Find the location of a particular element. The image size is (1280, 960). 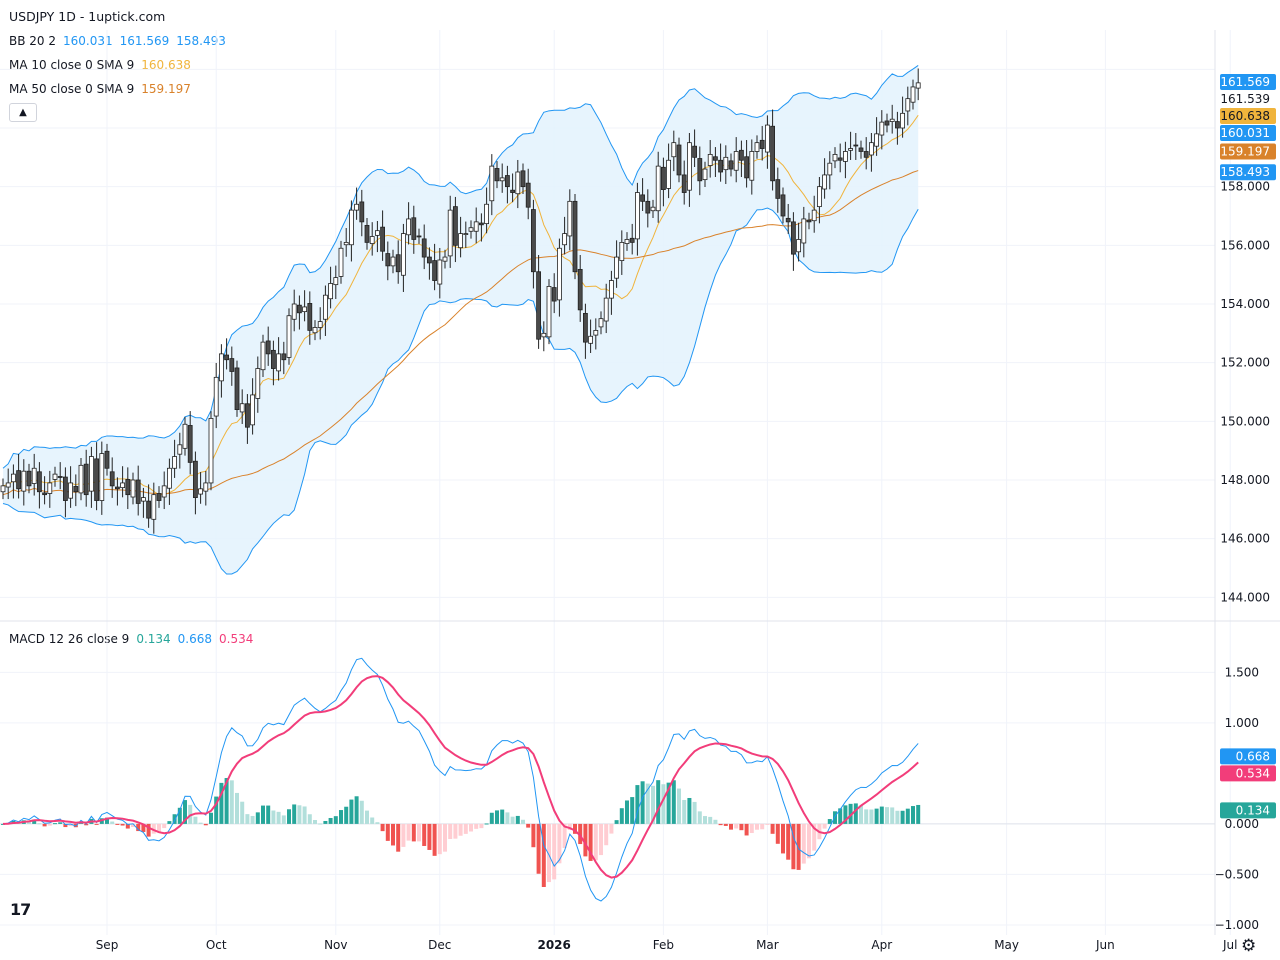

macd-legend: MACD 12 26 close 9 0.134 0.668 0.534 is located at coordinates (134, 639).